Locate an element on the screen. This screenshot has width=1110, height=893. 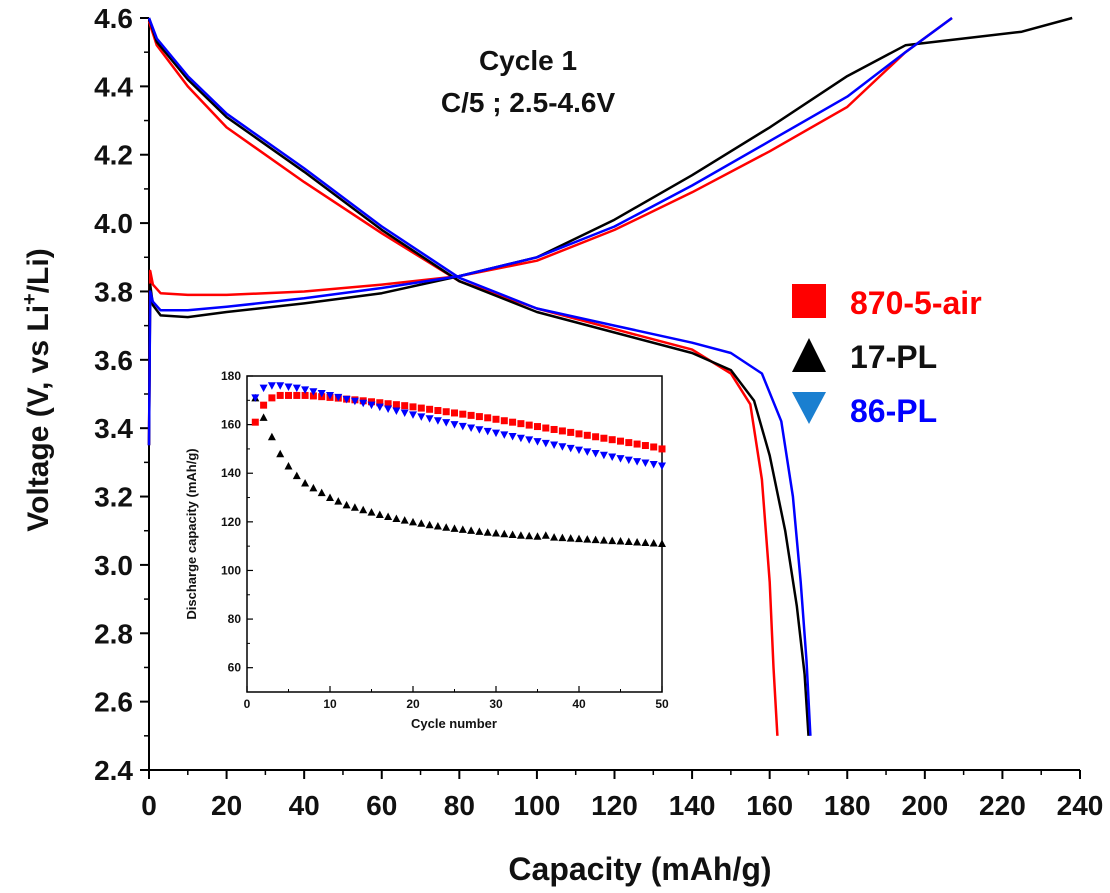
y-tick-label: 4.0 is located at coordinates (113, 223).